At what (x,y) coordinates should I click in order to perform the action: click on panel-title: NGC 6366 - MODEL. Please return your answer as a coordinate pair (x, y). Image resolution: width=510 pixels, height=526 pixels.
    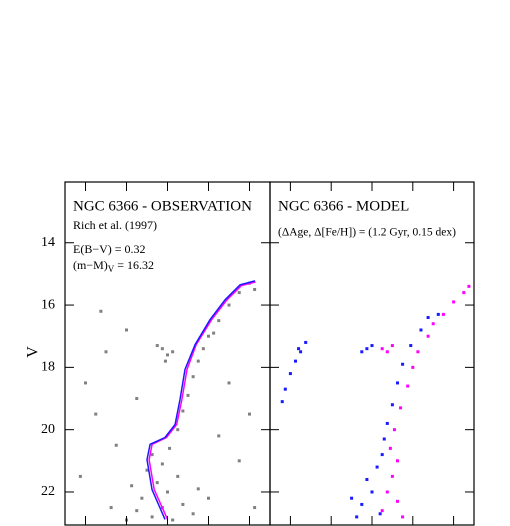
    Looking at the image, I should click on (343, 206).